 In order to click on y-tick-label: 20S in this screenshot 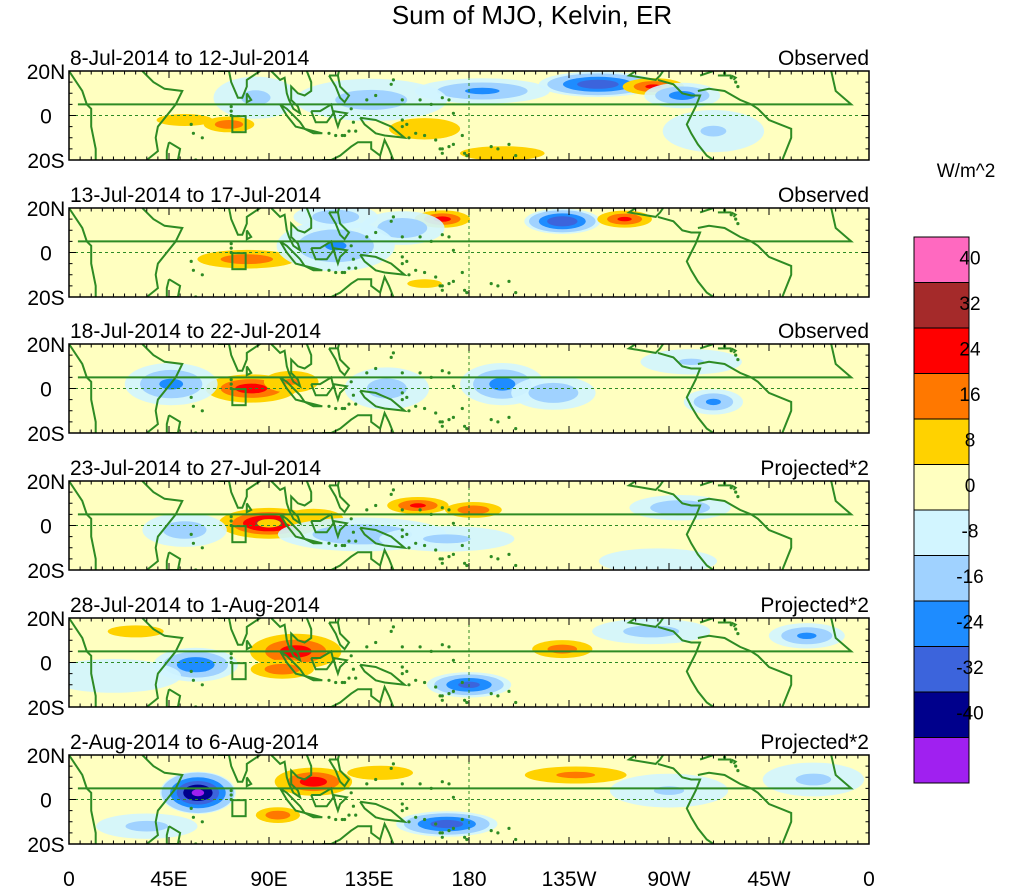, I will do `click(45, 708)`.